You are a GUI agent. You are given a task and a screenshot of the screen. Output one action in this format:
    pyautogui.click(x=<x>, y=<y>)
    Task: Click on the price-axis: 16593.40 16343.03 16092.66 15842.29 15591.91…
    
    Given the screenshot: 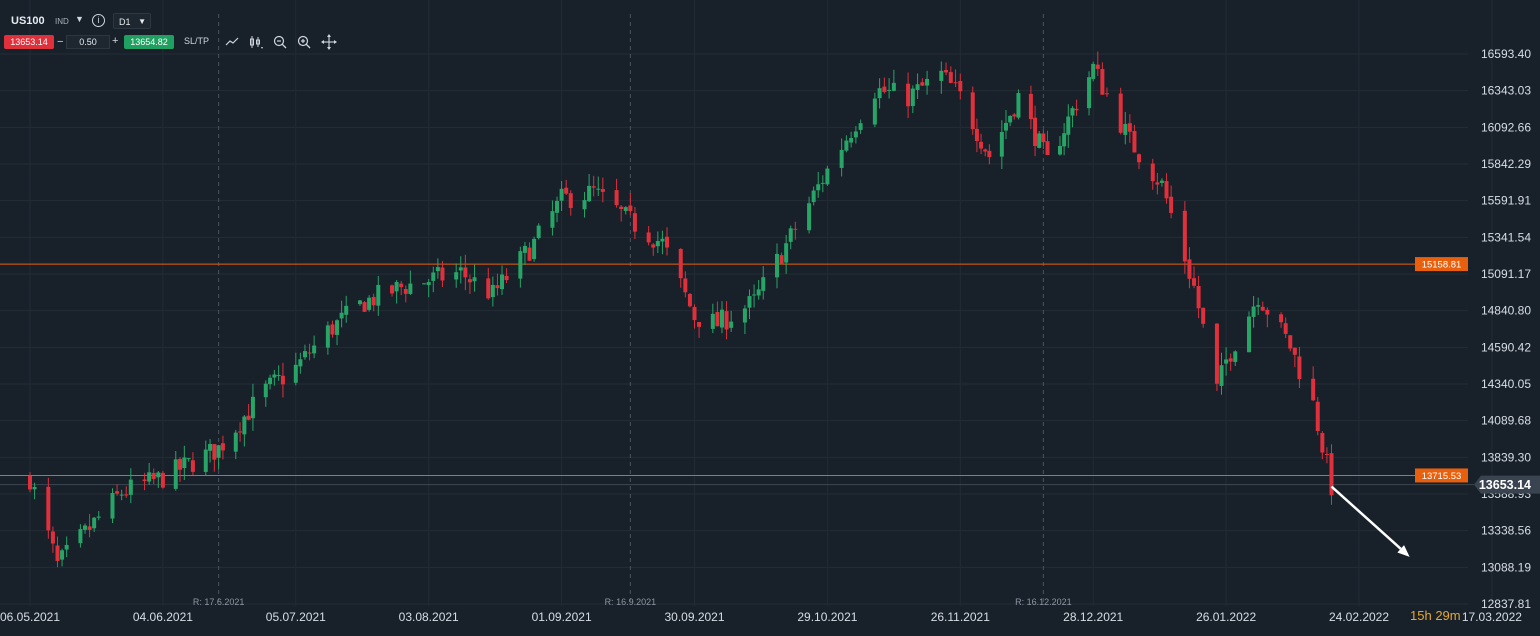 What is the action you would take?
    pyautogui.click(x=1507, y=329)
    